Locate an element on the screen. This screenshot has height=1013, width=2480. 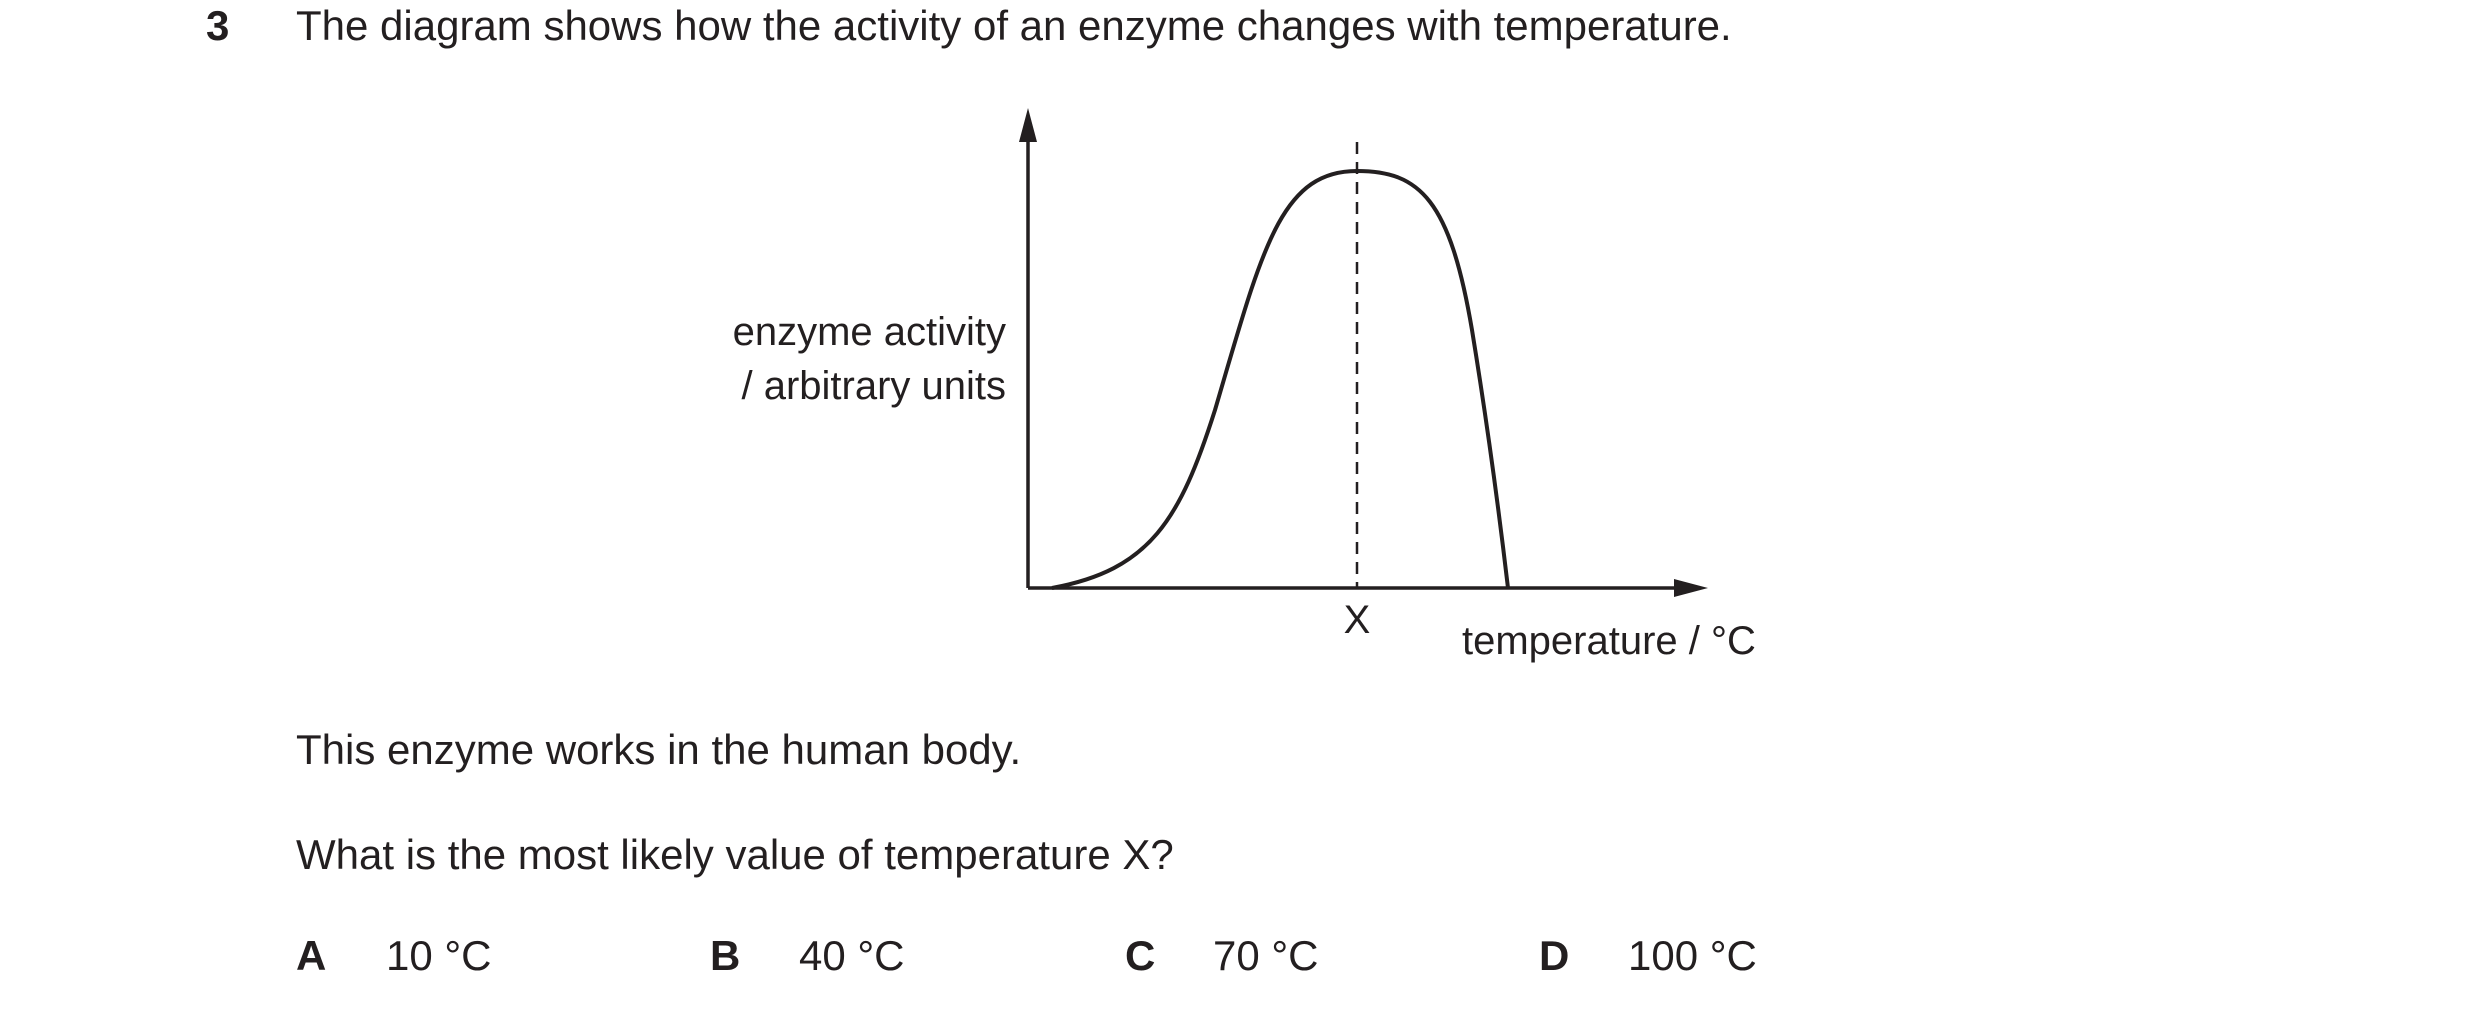
option-text: 10 °C is located at coordinates (439, 955).